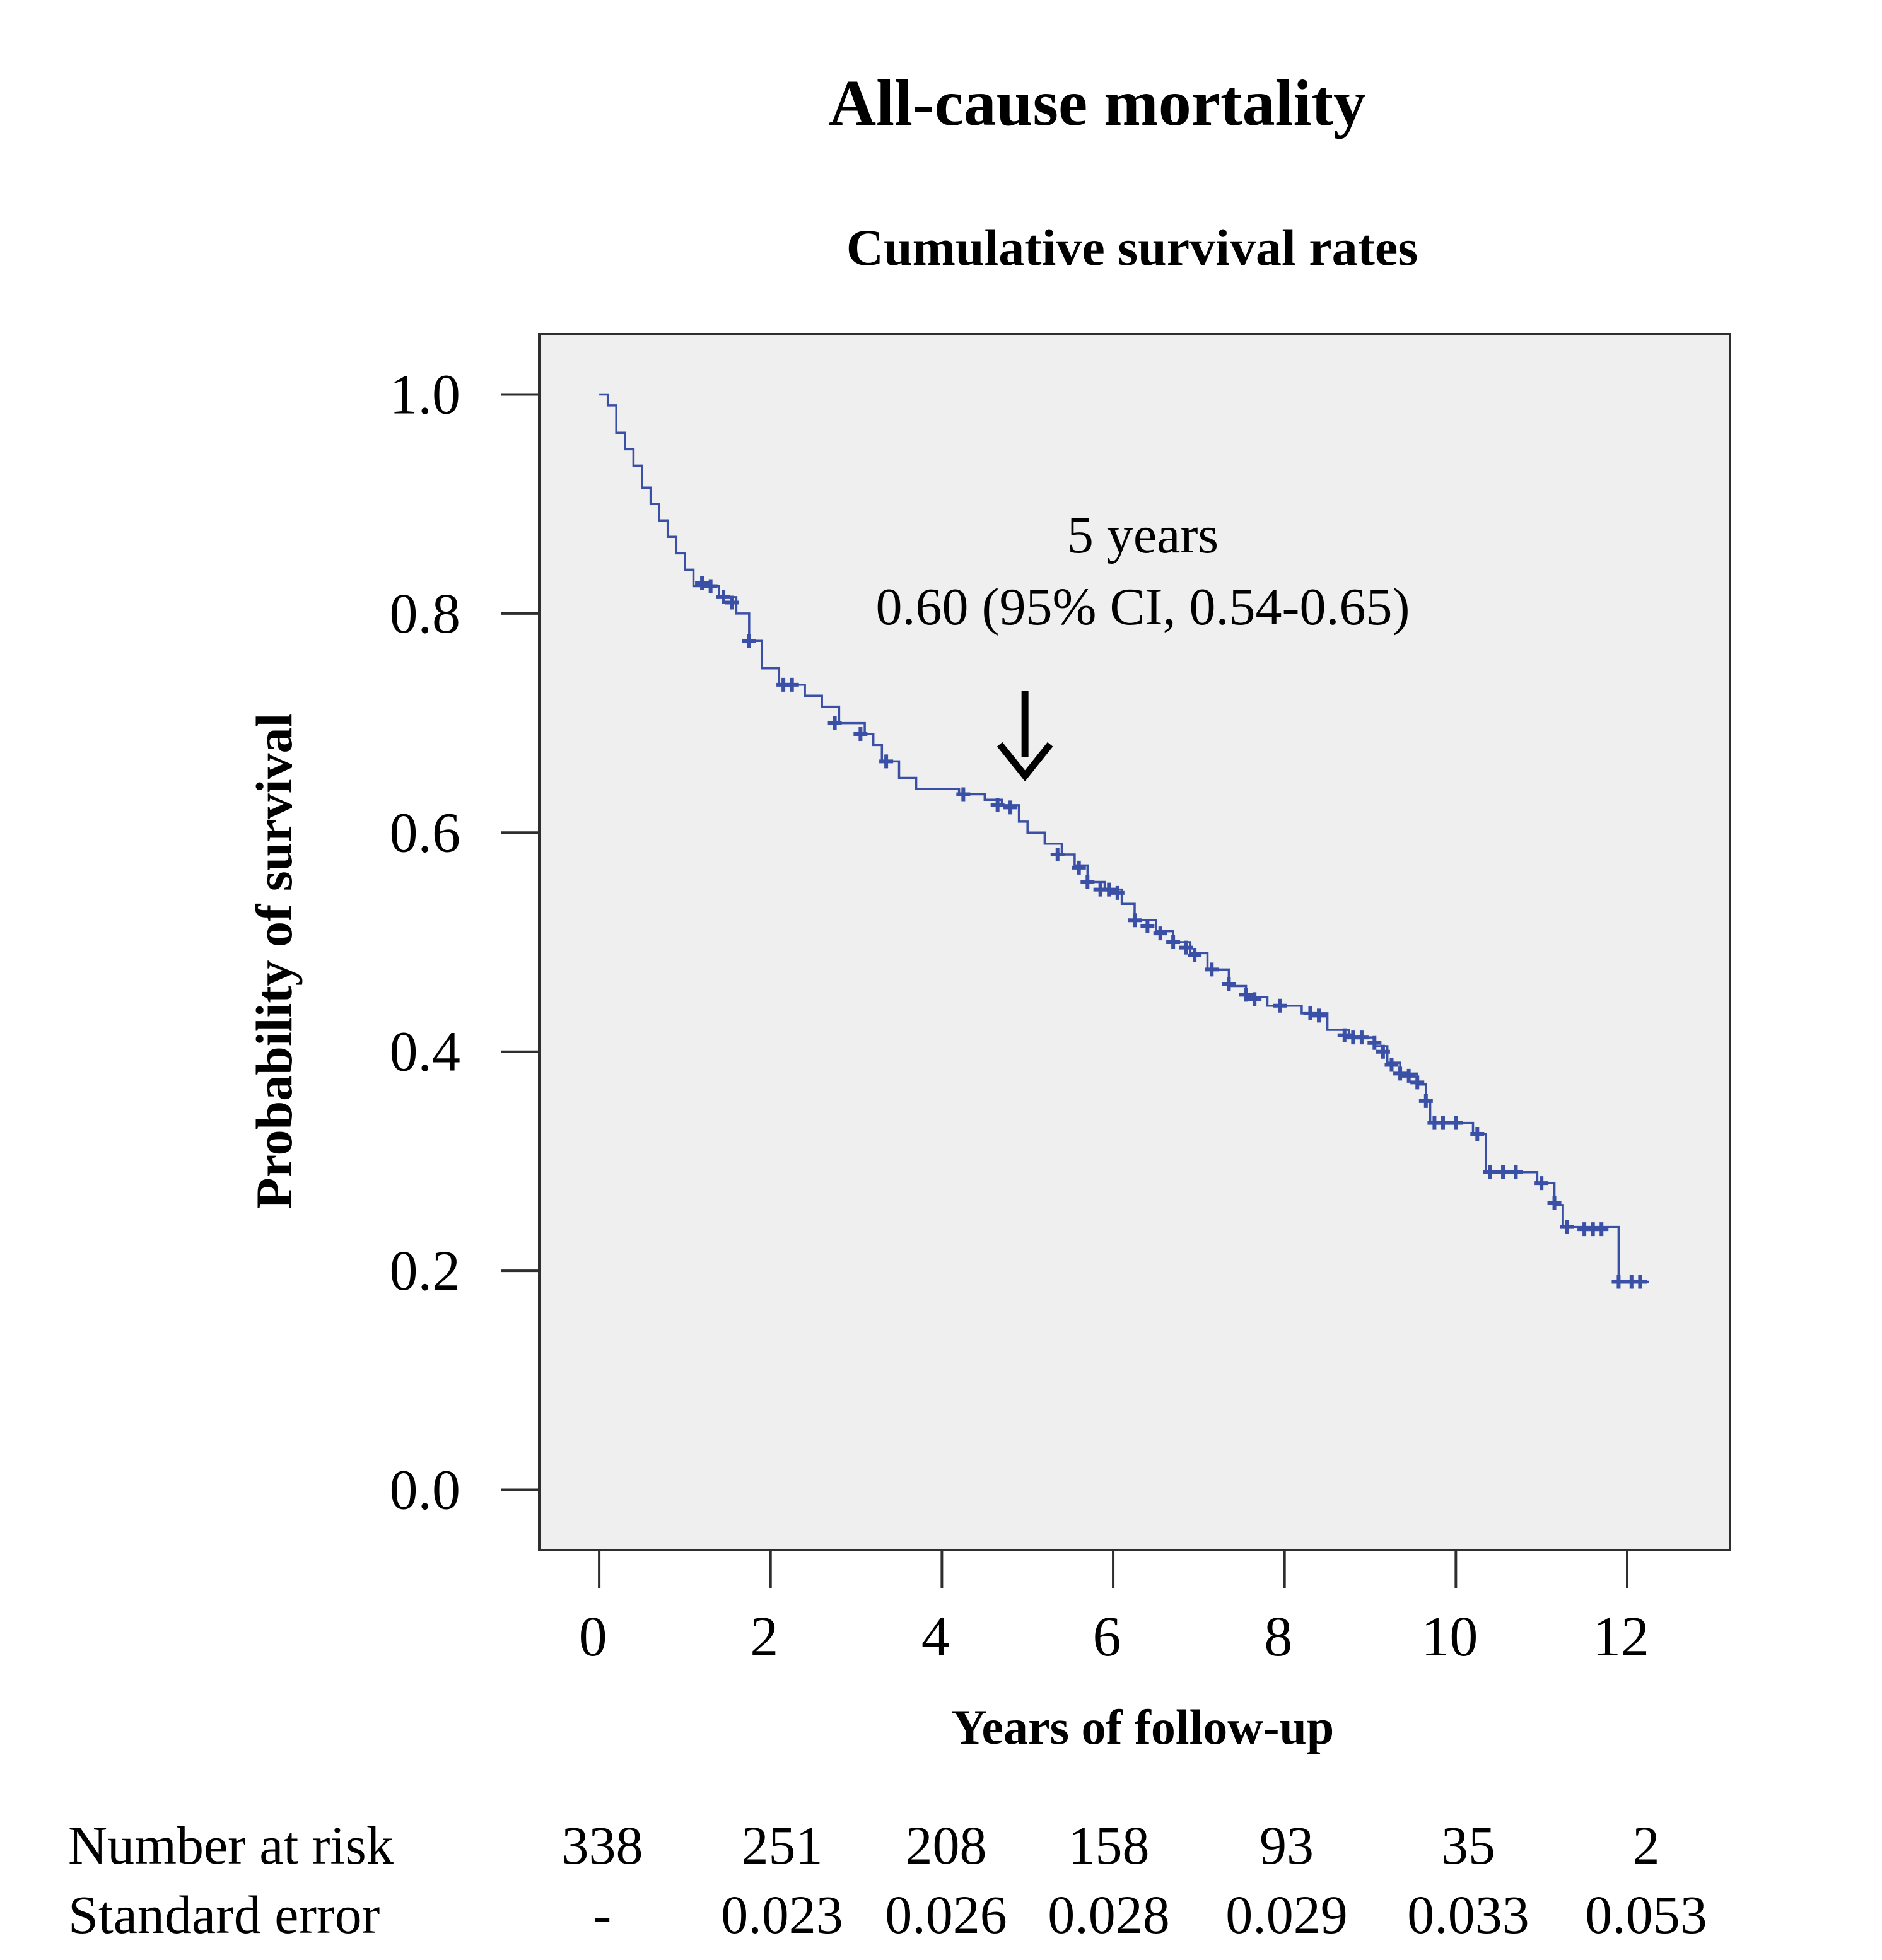 The width and height of the screenshot is (1882, 1960). Describe the element at coordinates (936, 1637) in the screenshot. I see `x-tick-label: 4` at that location.